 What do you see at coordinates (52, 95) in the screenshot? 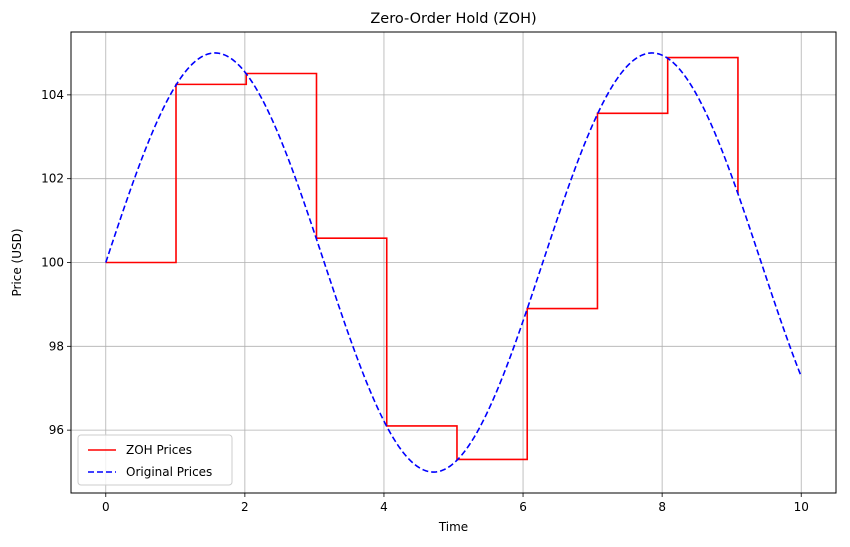
I see `y-tick-label: 104` at bounding box center [52, 95].